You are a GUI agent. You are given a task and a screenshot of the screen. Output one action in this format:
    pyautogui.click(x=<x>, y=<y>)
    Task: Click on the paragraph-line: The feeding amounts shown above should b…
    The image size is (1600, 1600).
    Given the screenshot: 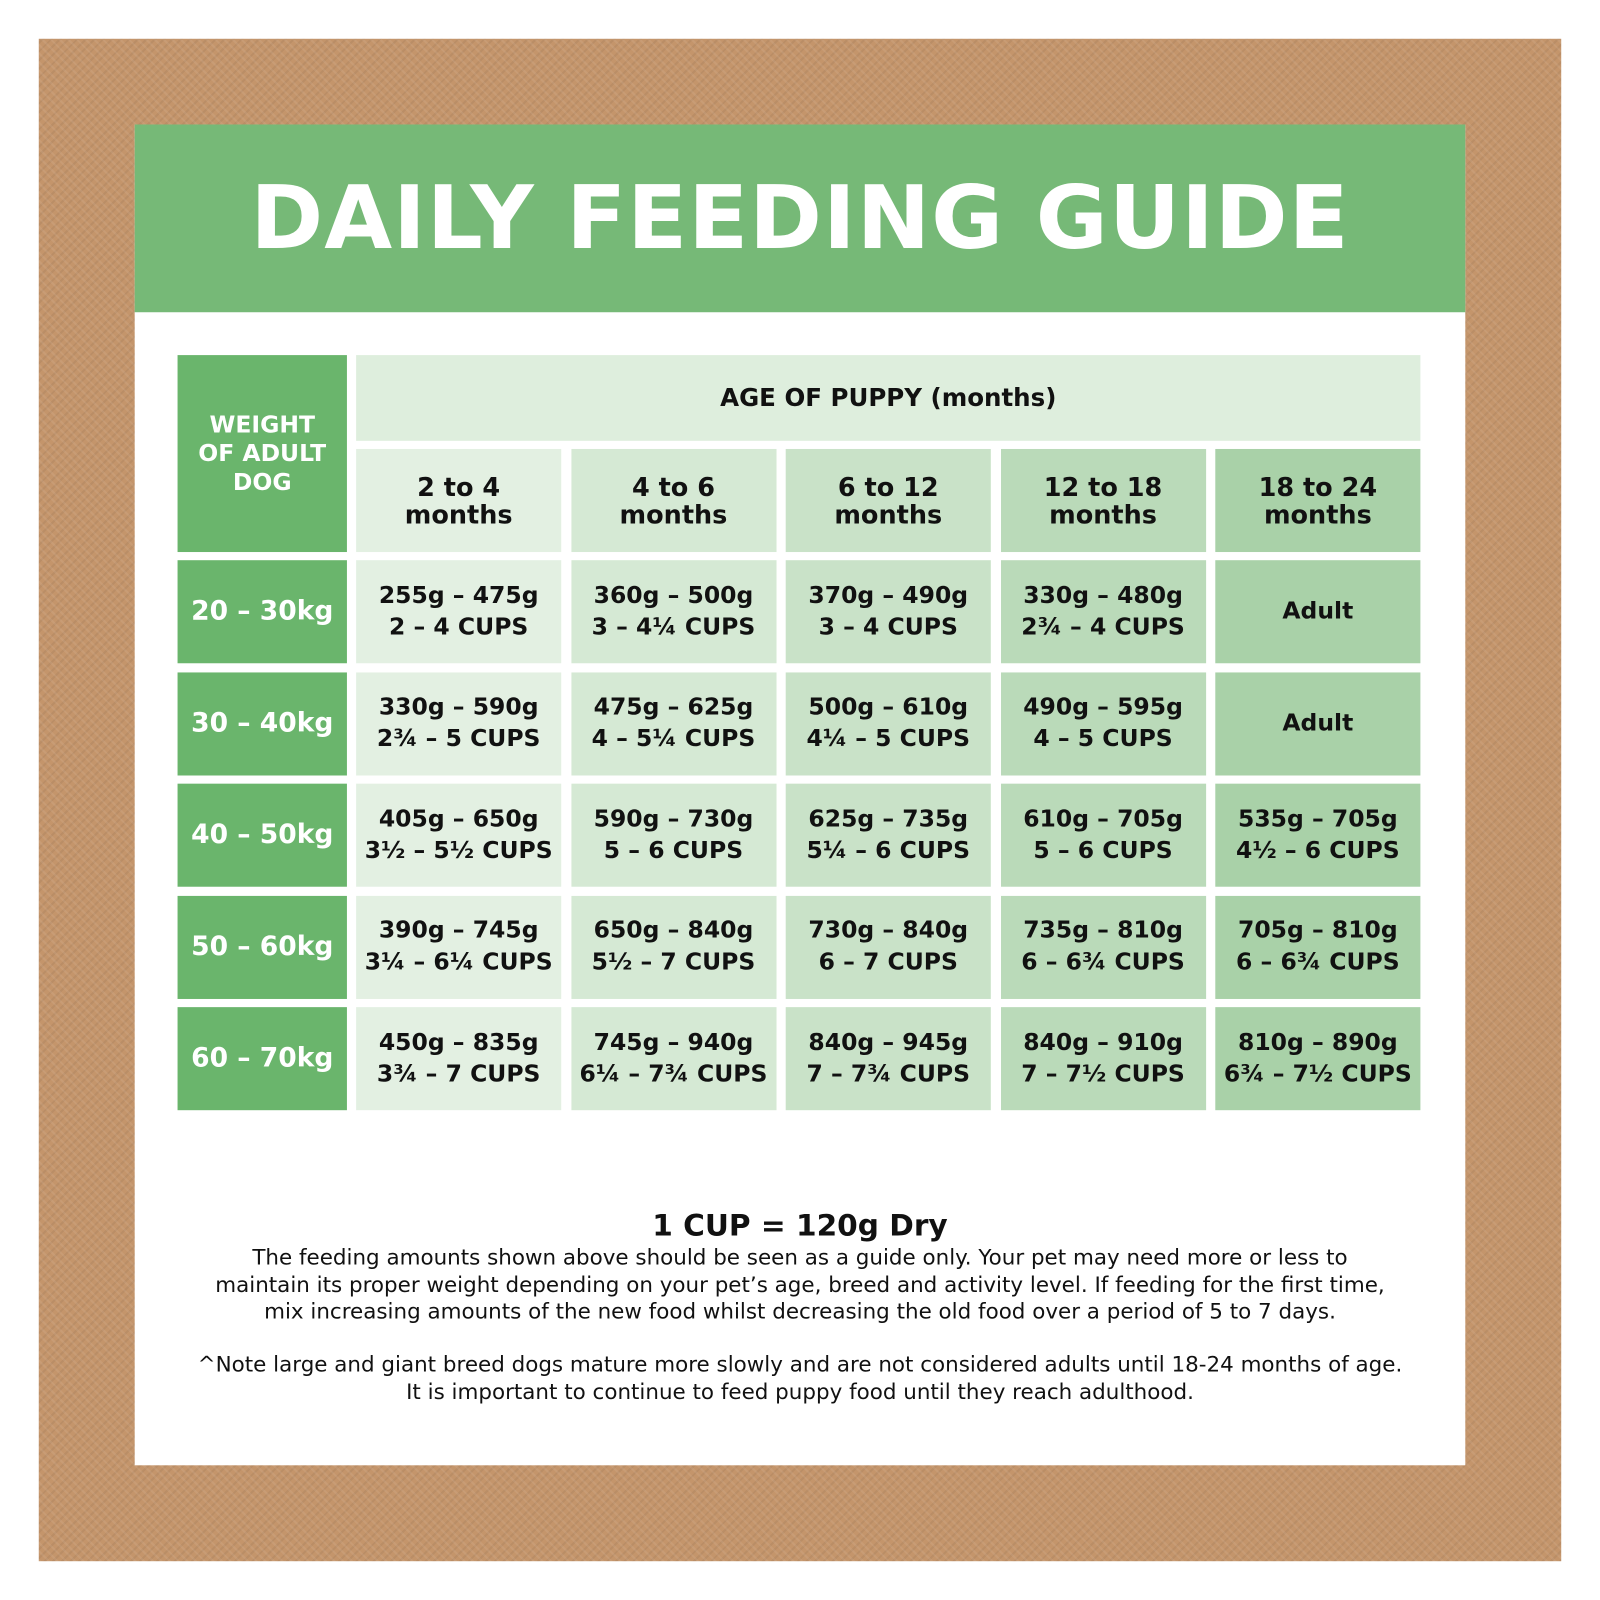 What is the action you would take?
    pyautogui.click(x=800, y=1257)
    